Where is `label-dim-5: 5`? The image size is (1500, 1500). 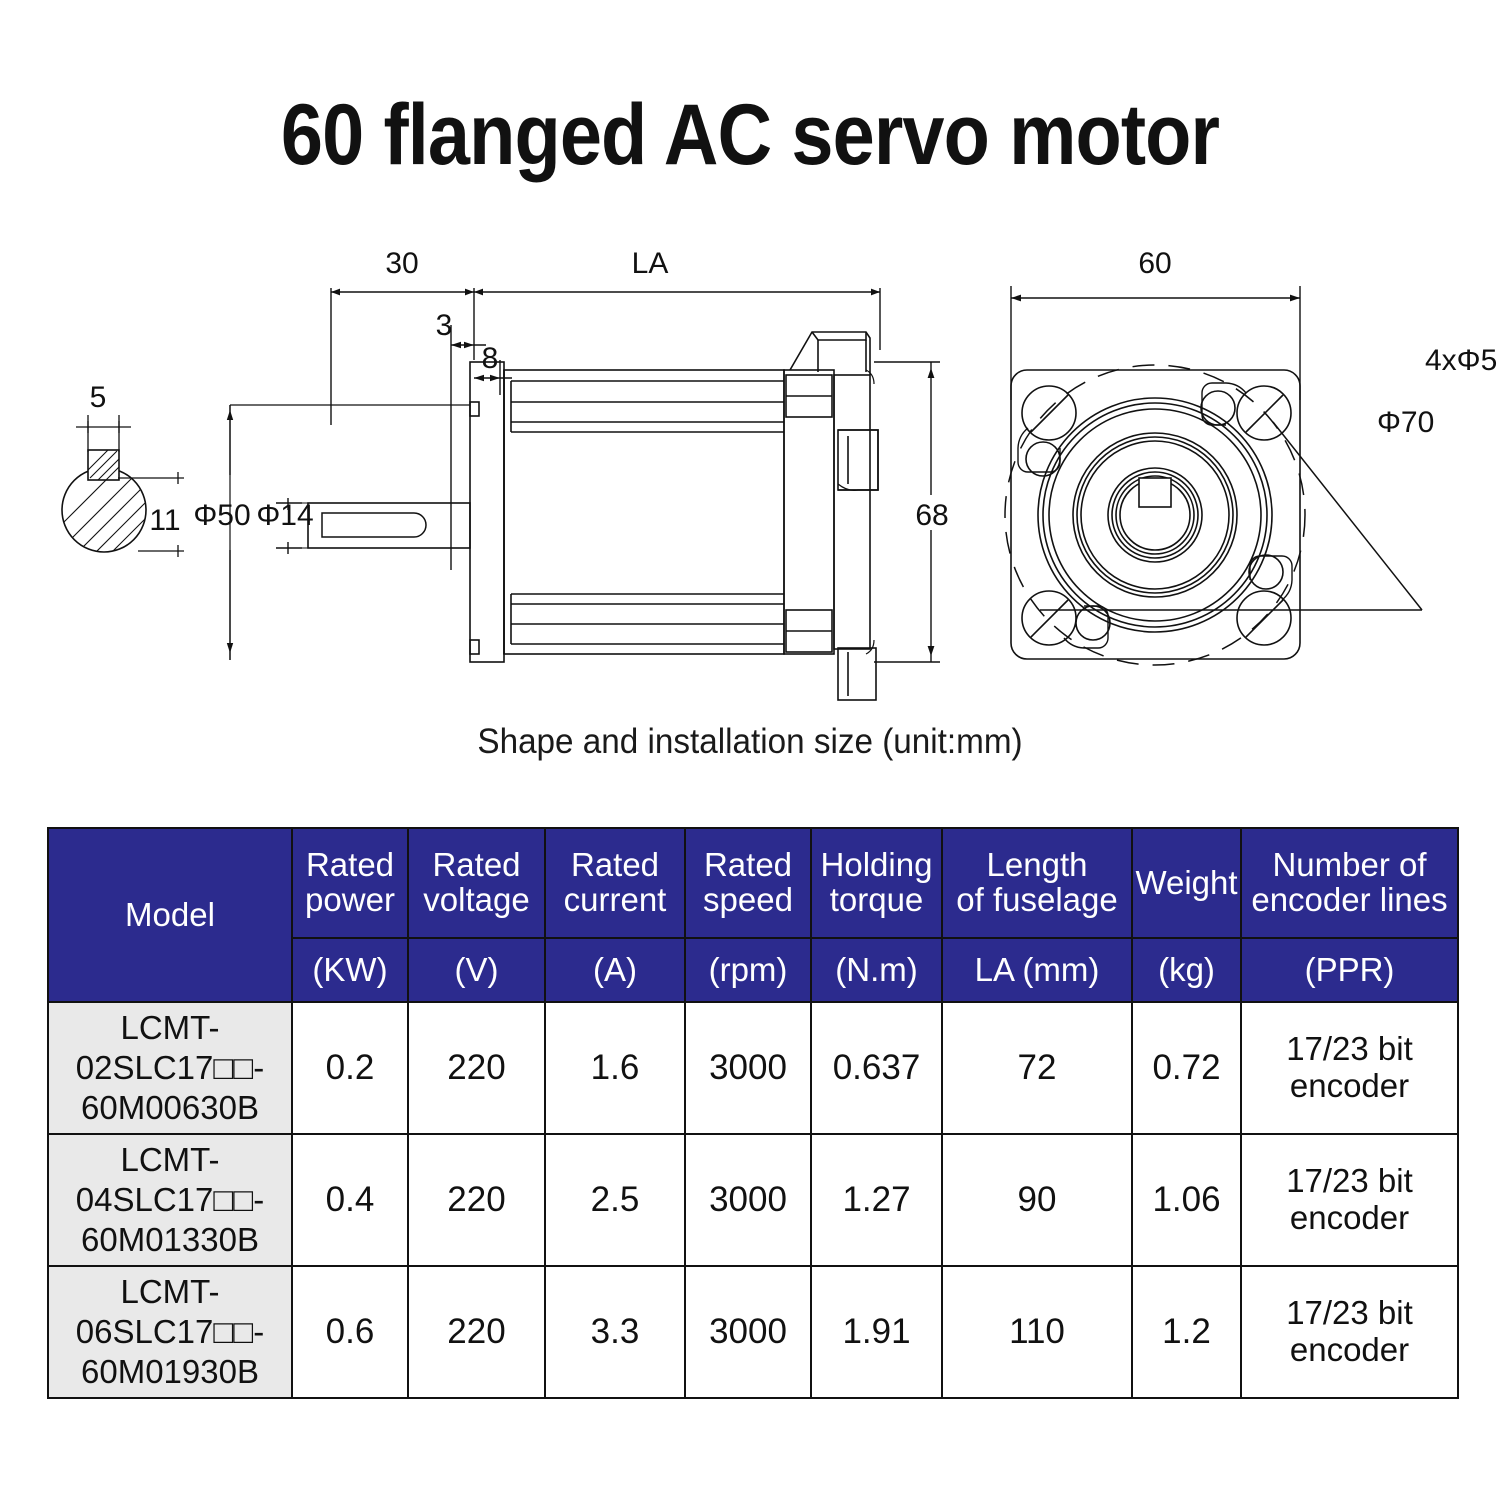 label-dim-5: 5 is located at coordinates (98, 397).